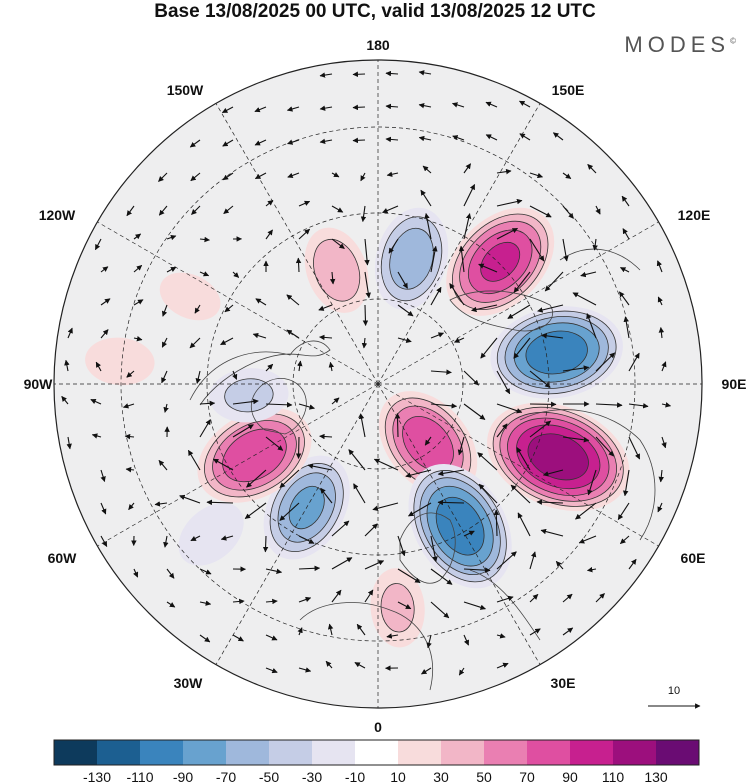 This screenshot has width=750, height=783. Describe the element at coordinates (563, 683) in the screenshot. I see `longitude-label-30e: 30E` at that location.